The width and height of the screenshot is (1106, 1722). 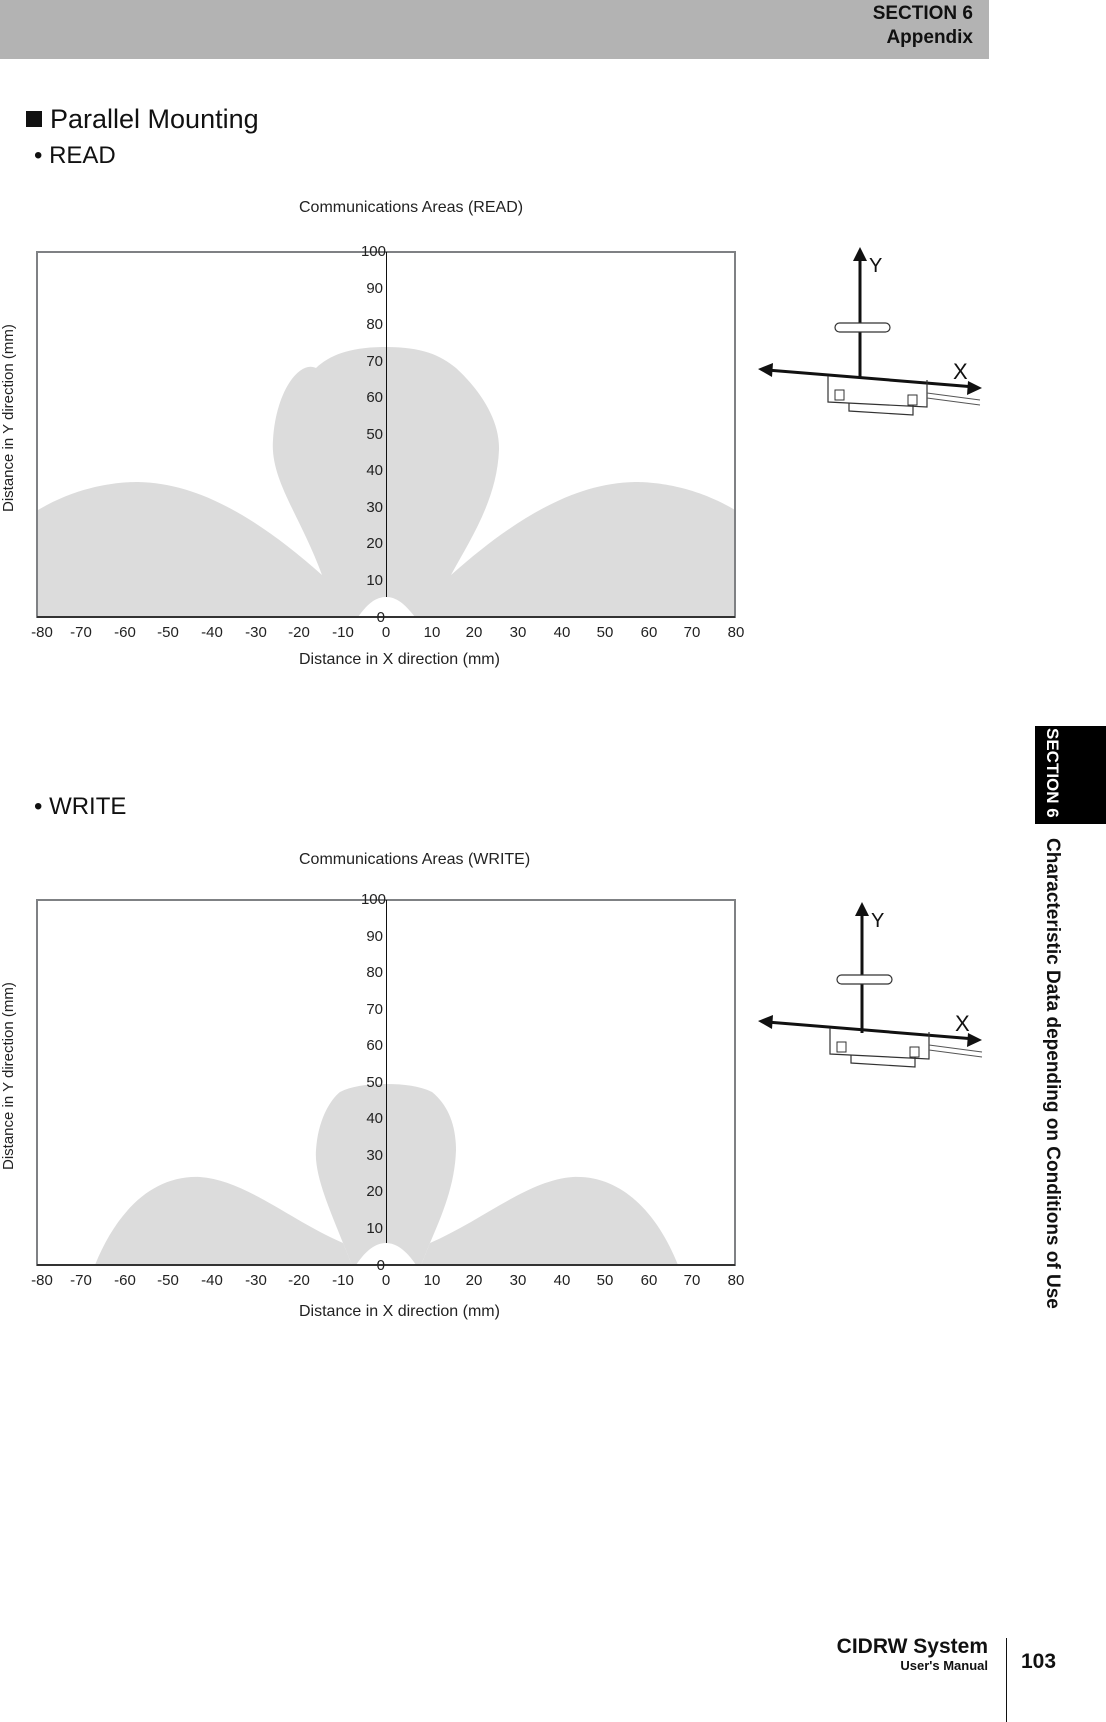 What do you see at coordinates (549, 1220) in the screenshot?
I see `write-right-lobe` at bounding box center [549, 1220].